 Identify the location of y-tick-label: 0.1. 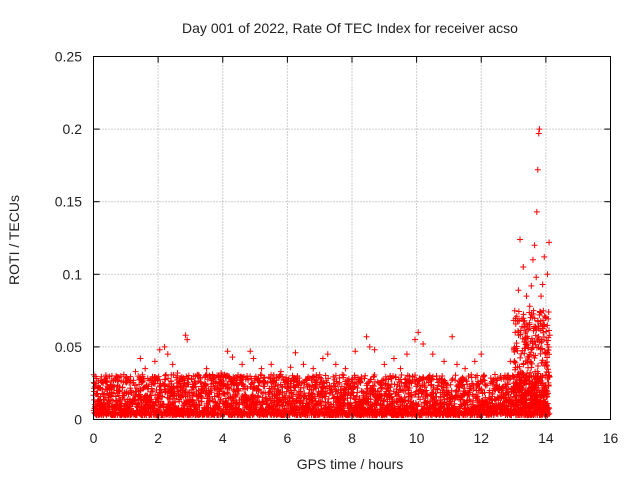
(73, 274).